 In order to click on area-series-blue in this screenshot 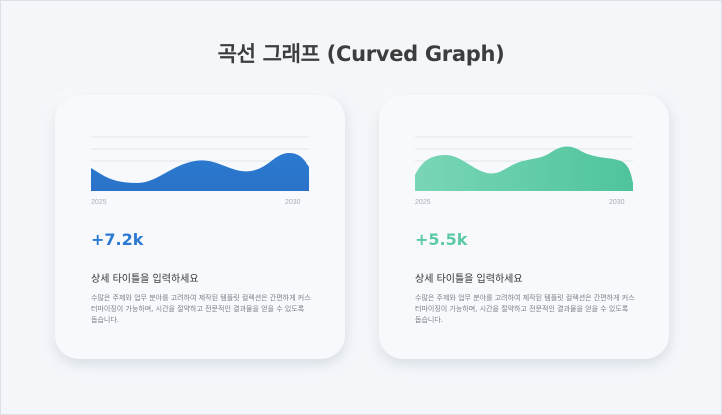, I will do `click(200, 172)`.